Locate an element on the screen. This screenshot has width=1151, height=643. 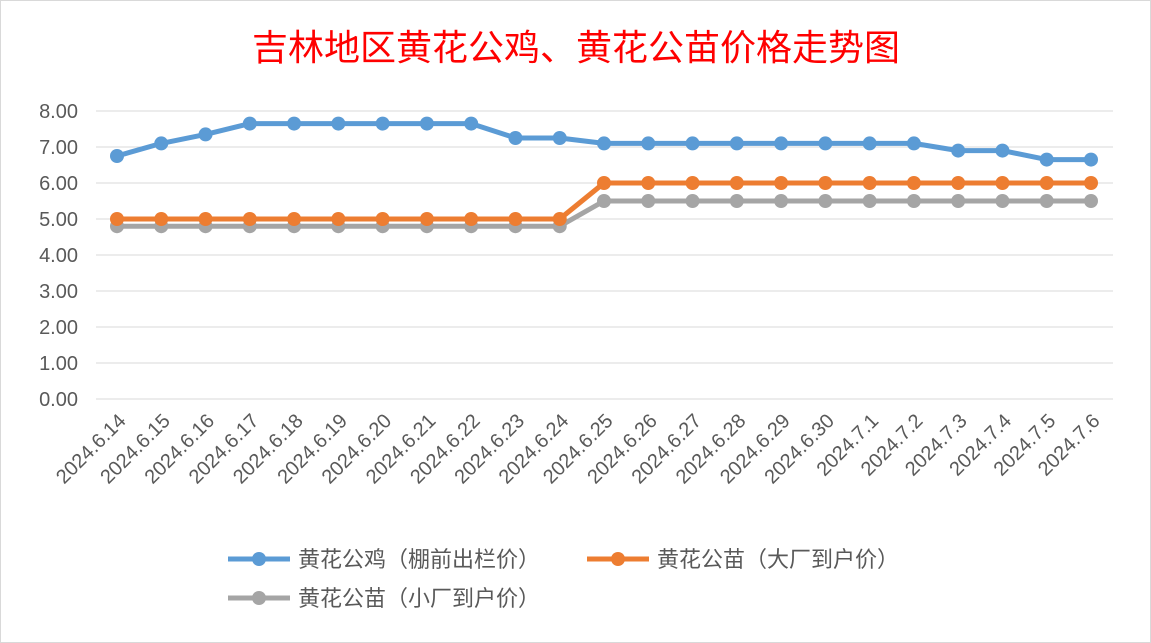
legend-item: 黄花公鸡（棚前出栏价） is located at coordinates (384, 560).